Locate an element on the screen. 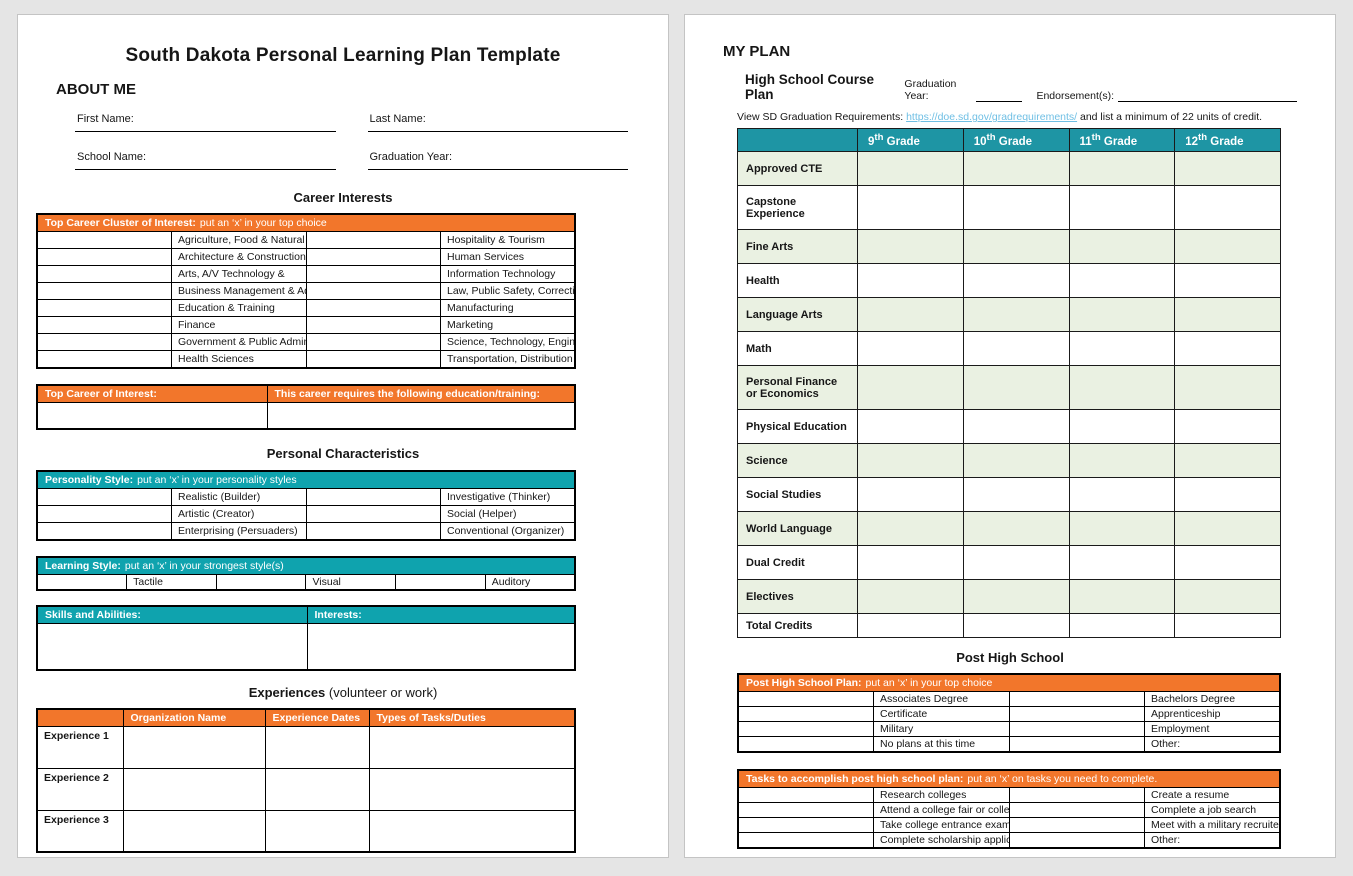  grad-requirements-link: https://doe.sd.gov/gradrequirements/ is located at coordinates (992, 117).